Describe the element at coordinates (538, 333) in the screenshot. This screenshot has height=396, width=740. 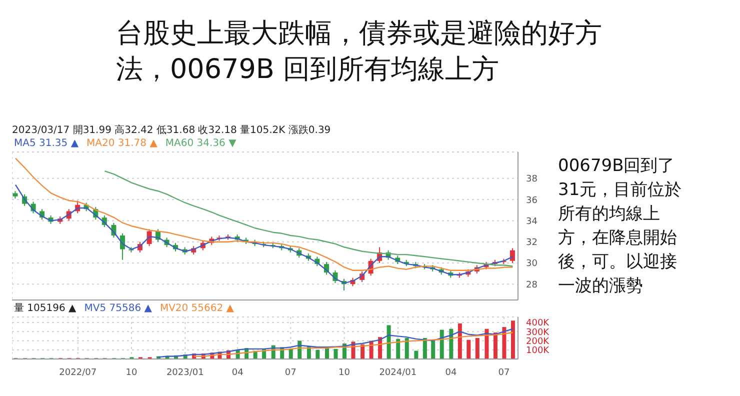
I see `y-tick-label: 300K` at that location.